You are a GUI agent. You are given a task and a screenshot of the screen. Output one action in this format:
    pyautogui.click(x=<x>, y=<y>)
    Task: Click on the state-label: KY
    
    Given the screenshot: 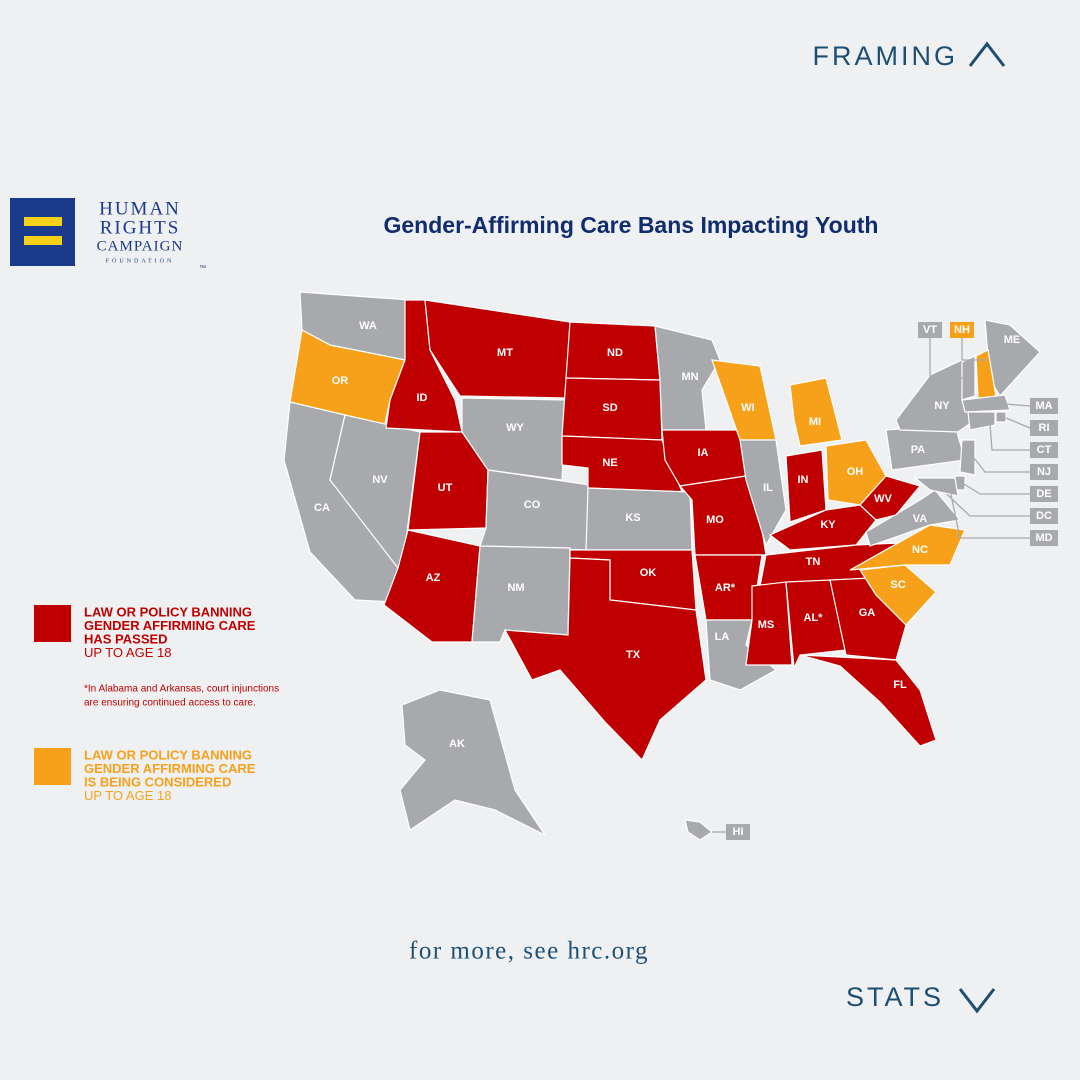 What is the action you would take?
    pyautogui.click(x=828, y=525)
    